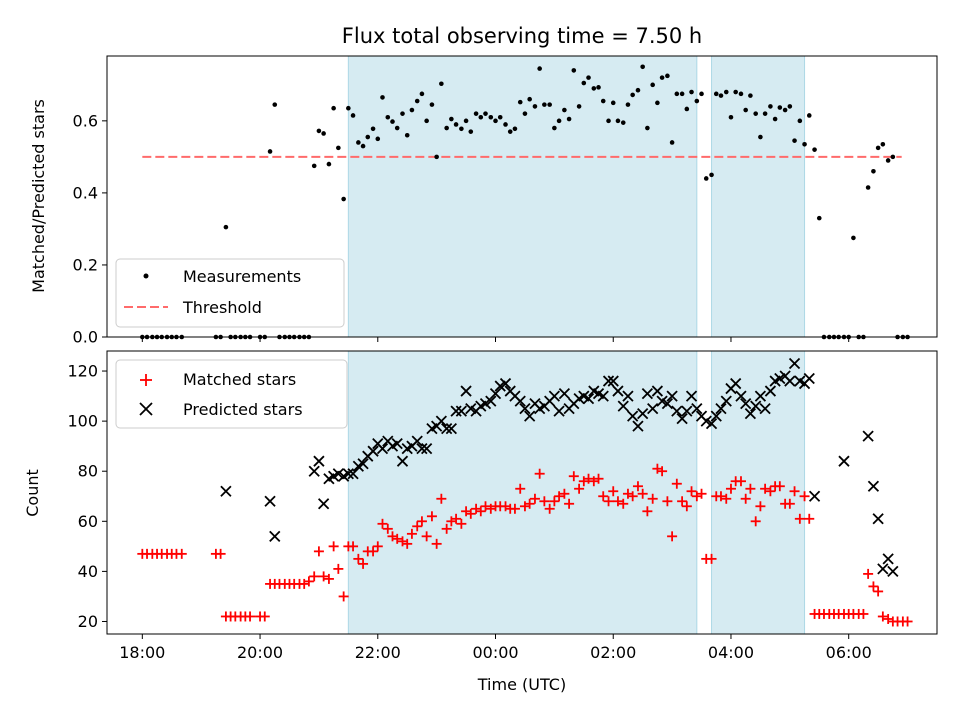  I want to click on x-axis-label: Time (UTC), so click(521, 684).